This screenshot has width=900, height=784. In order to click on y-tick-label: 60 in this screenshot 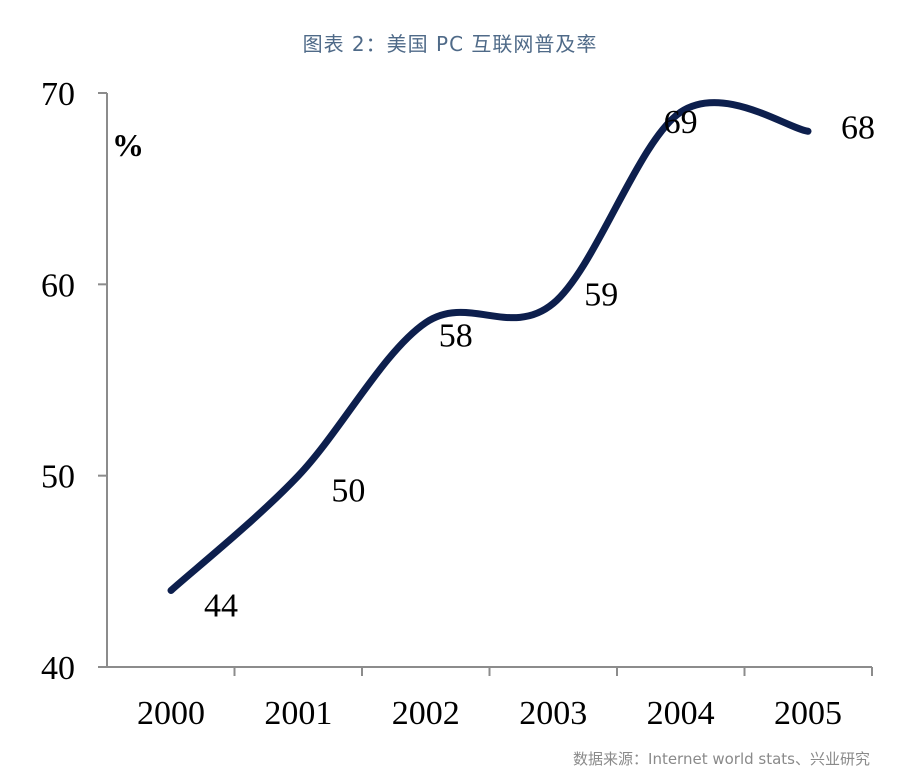, I will do `click(58, 285)`.